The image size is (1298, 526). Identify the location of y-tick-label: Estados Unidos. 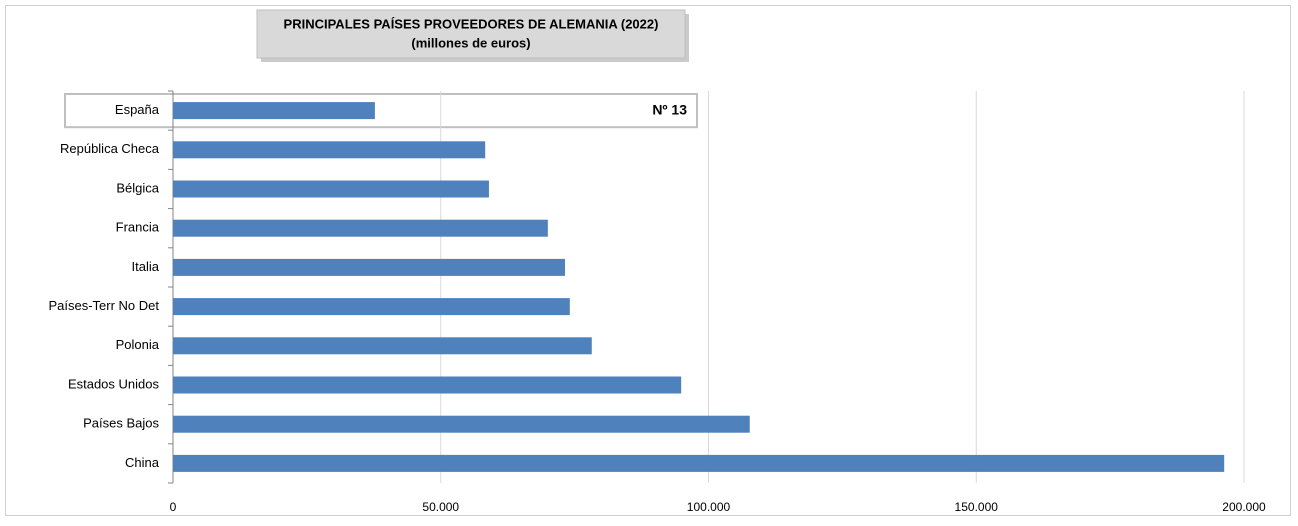
(114, 383).